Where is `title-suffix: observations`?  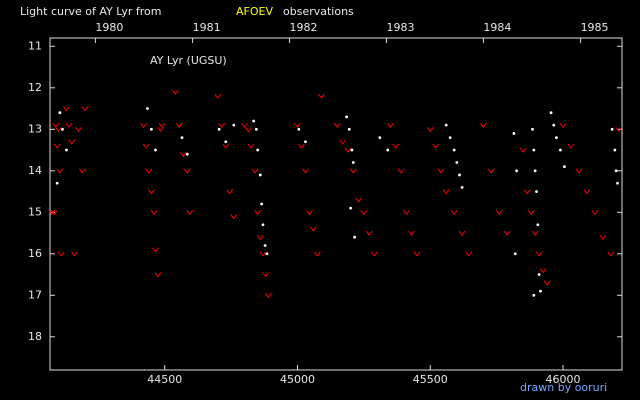 title-suffix: observations is located at coordinates (318, 11).